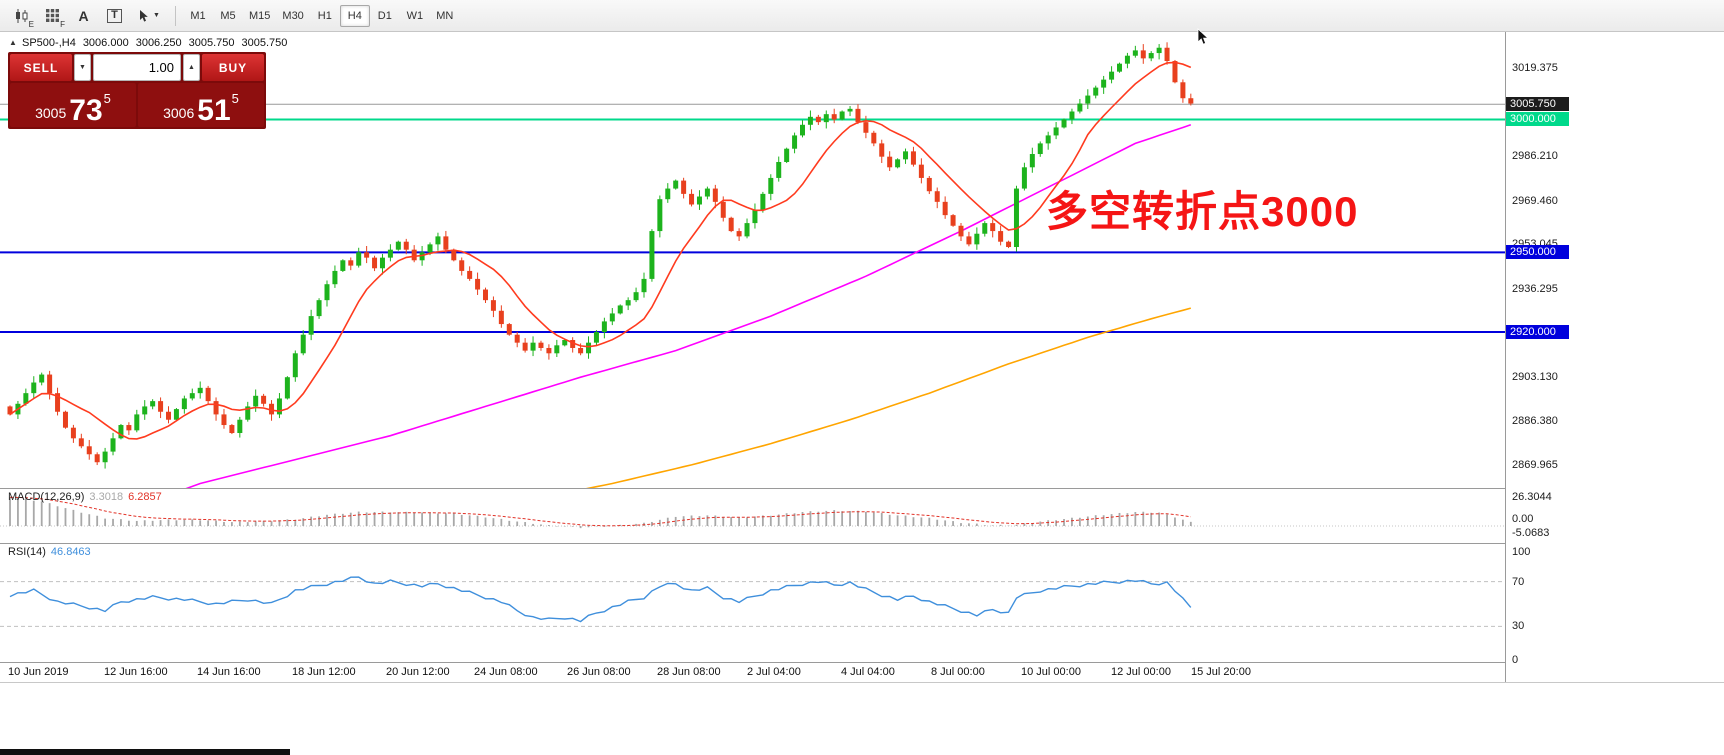 The width and height of the screenshot is (1724, 755). What do you see at coordinates (106, 497) in the screenshot?
I see `macd-value: 3.3018` at bounding box center [106, 497].